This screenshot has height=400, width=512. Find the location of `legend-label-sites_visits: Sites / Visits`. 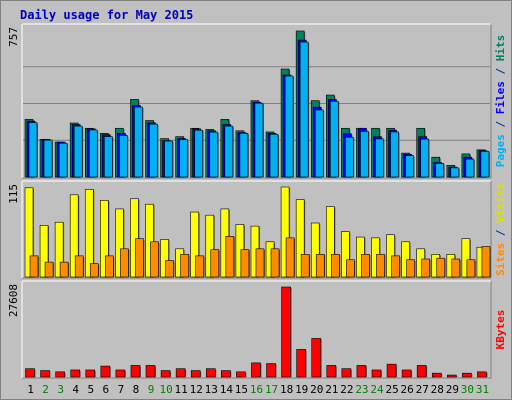

legend-label-sites_visits: Sites / Visits is located at coordinates (500, 229).